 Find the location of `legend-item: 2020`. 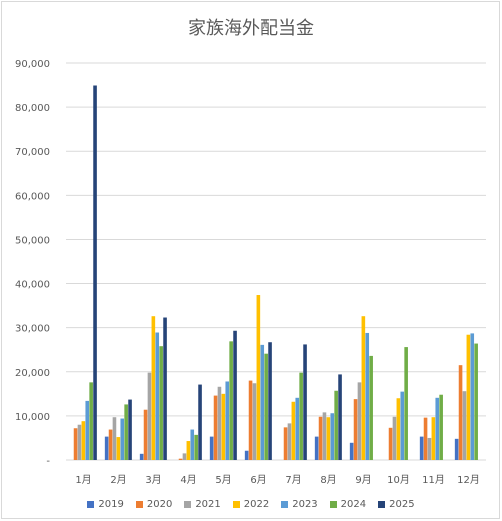

legend-item: 2020 is located at coordinates (154, 504).